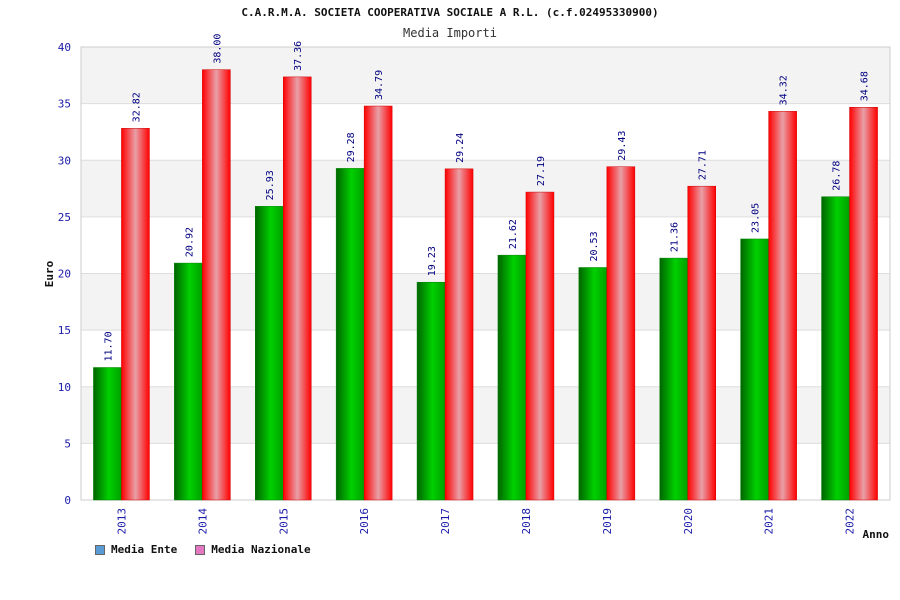  What do you see at coordinates (298, 56) in the screenshot?
I see `data-label-media-nazionale: 37.36` at bounding box center [298, 56].